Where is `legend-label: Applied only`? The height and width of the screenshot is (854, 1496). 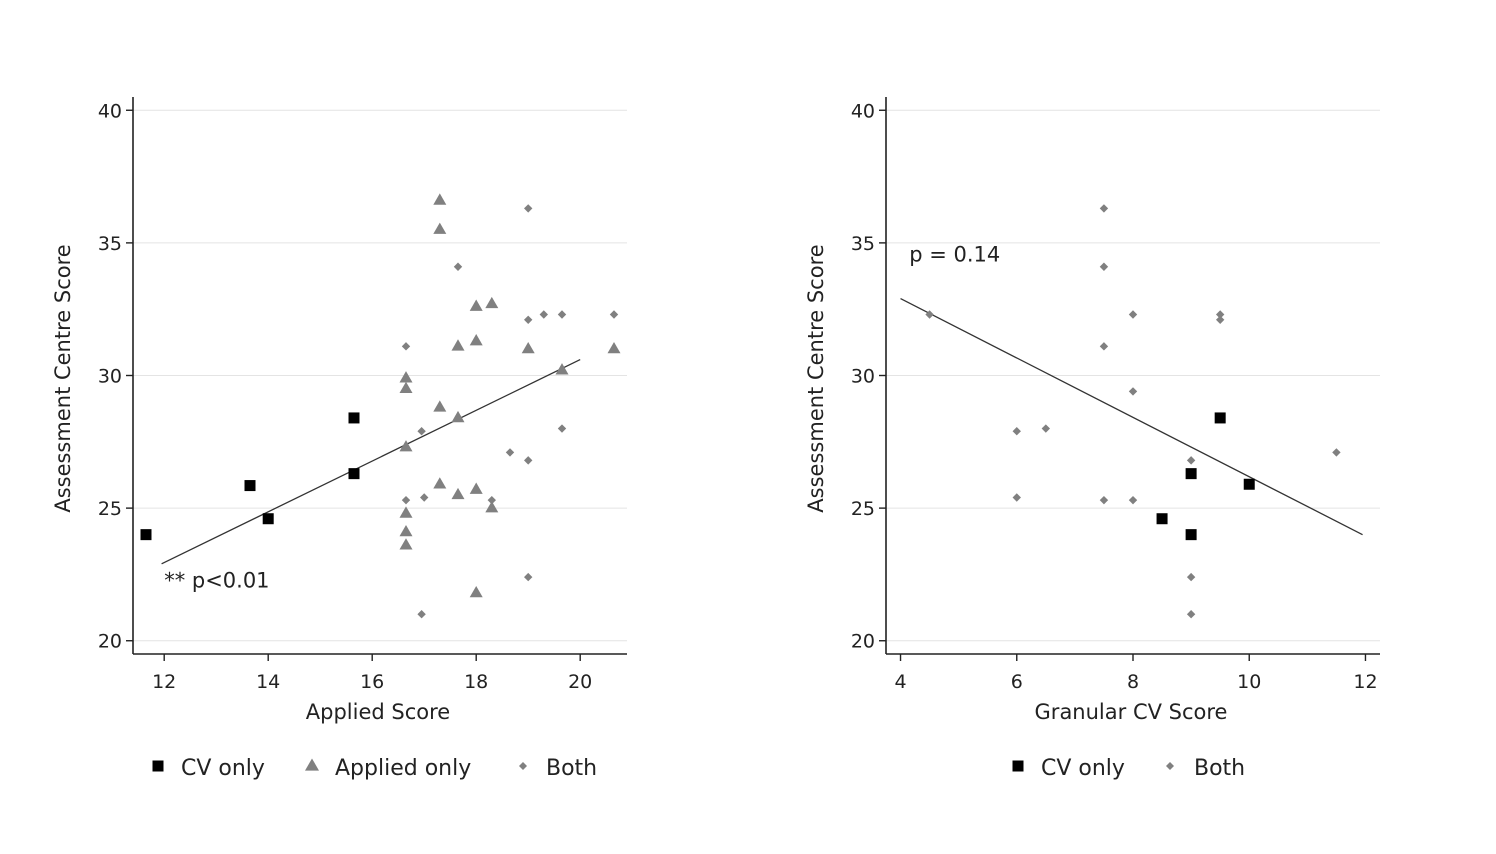
legend-label: Applied only is located at coordinates (403, 768).